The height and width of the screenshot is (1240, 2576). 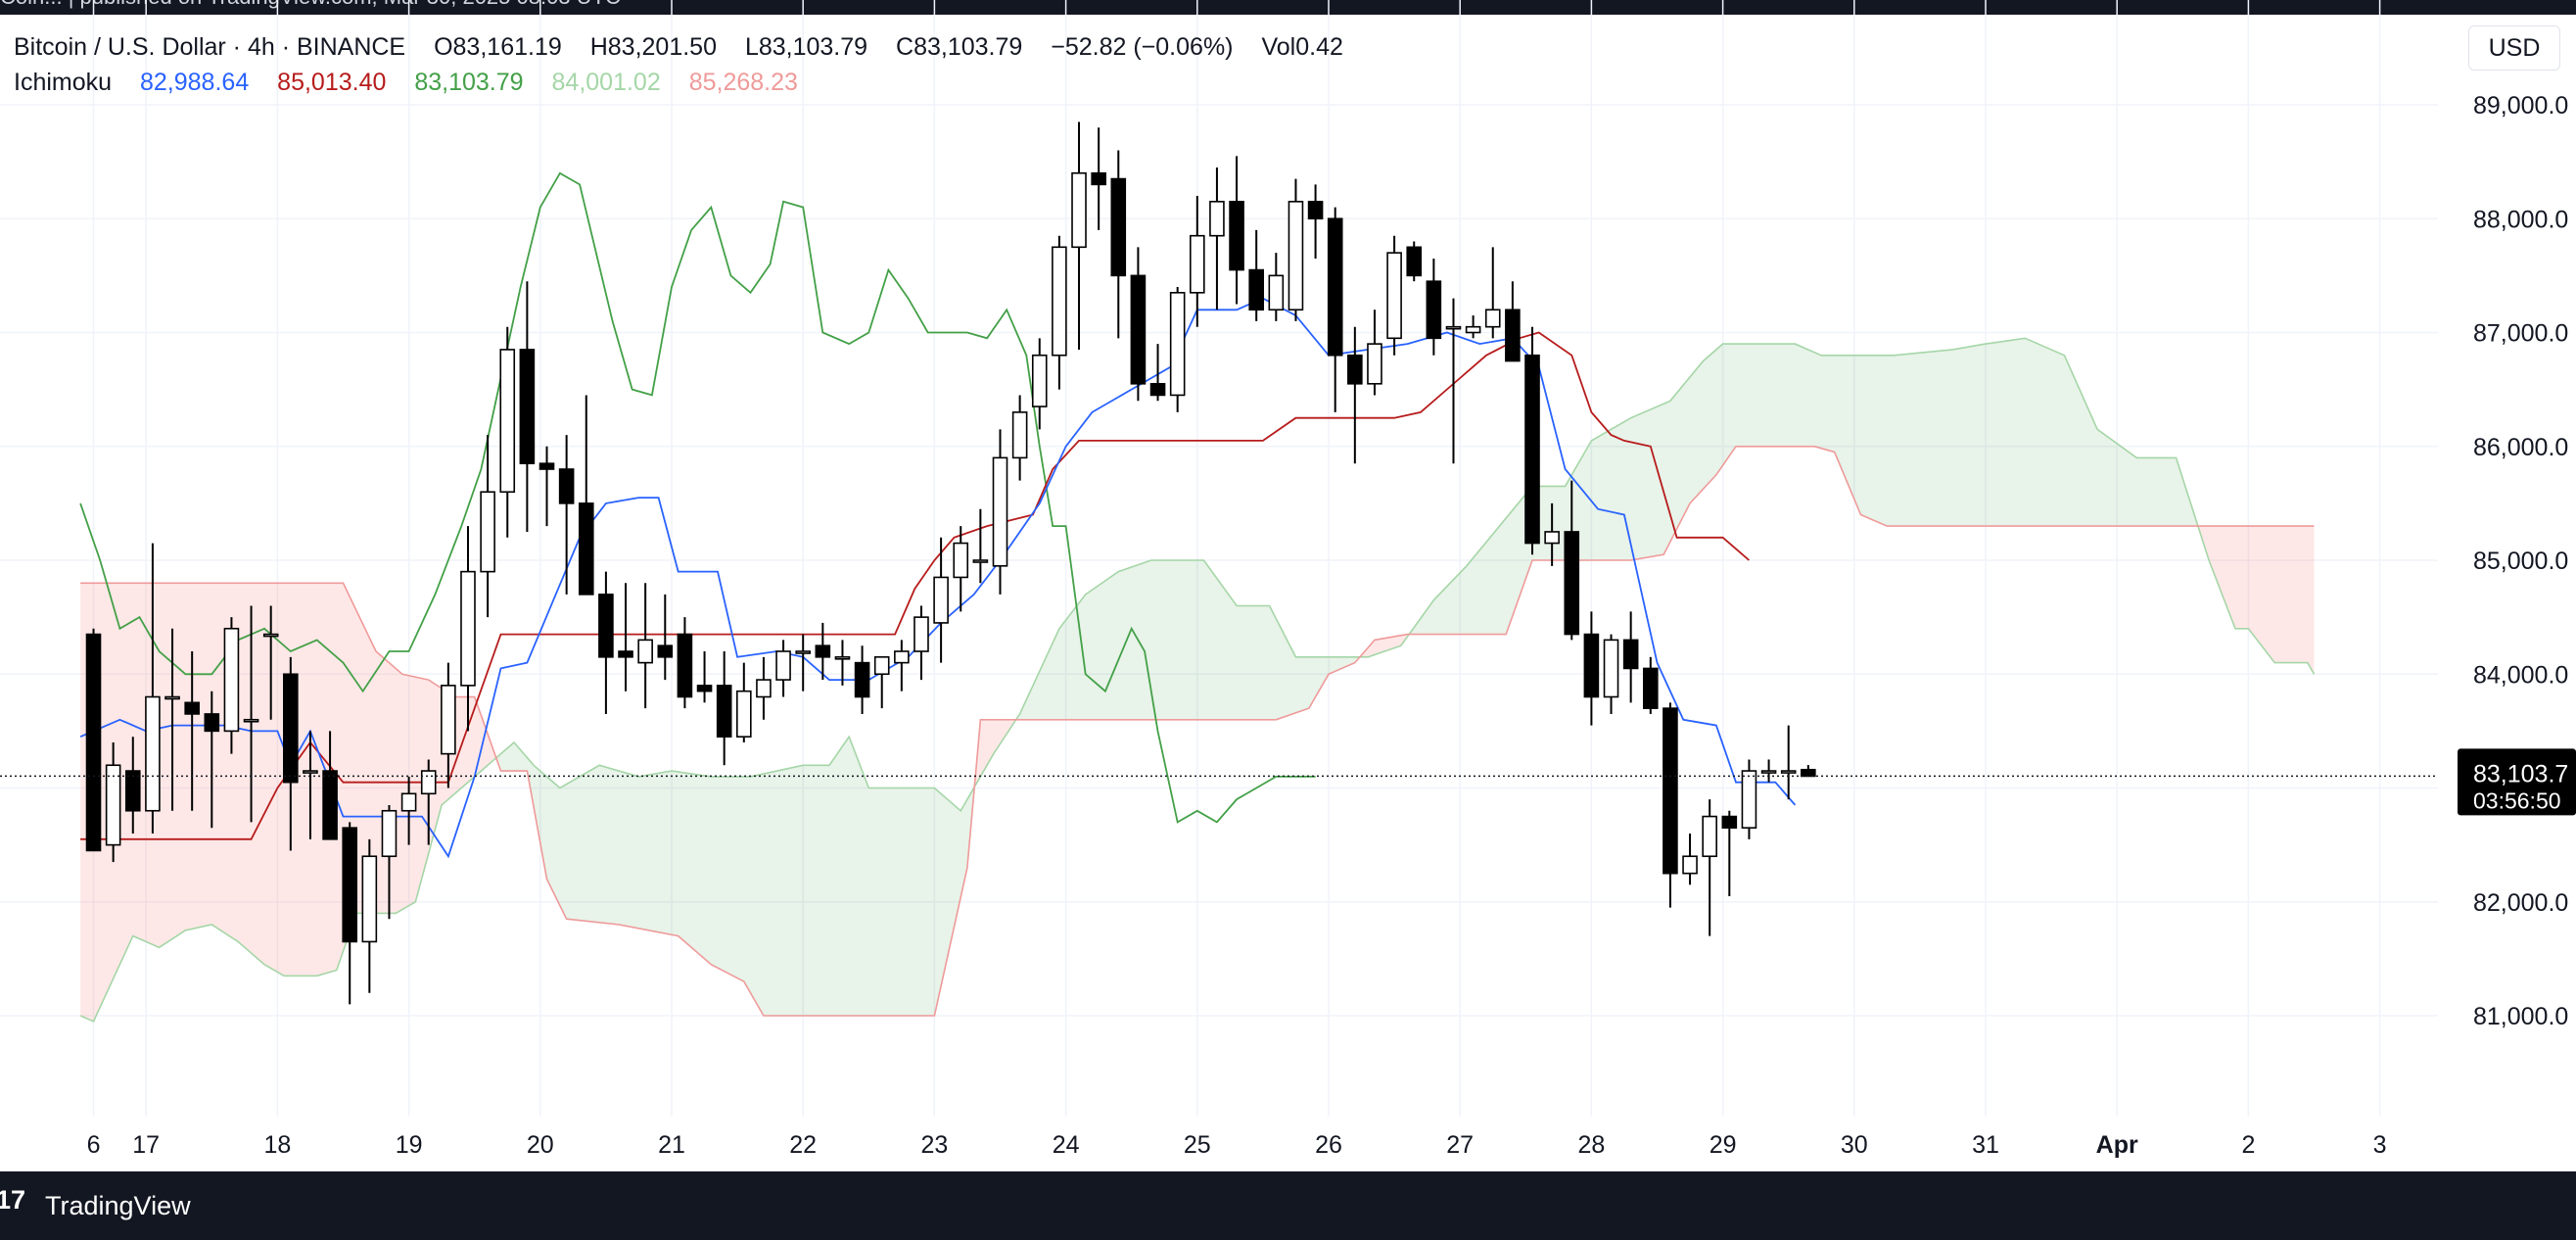 What do you see at coordinates (210, 47) in the screenshot?
I see `symbol-title: Bitcoin / U.S. Dollar · 4h · BINANCE` at bounding box center [210, 47].